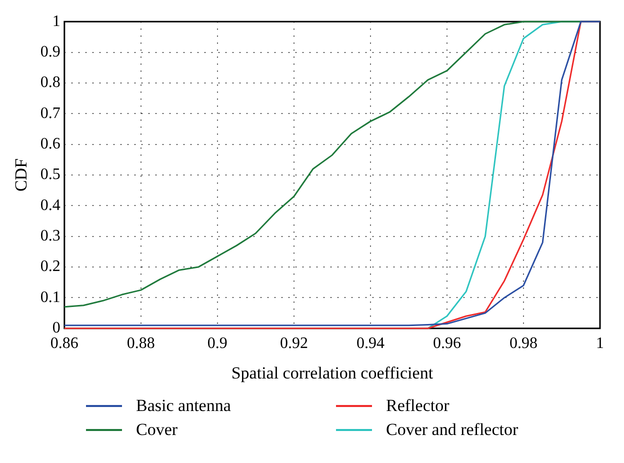  Describe the element at coordinates (523, 343) in the screenshot. I see `x-tick-label: 0.98` at that location.